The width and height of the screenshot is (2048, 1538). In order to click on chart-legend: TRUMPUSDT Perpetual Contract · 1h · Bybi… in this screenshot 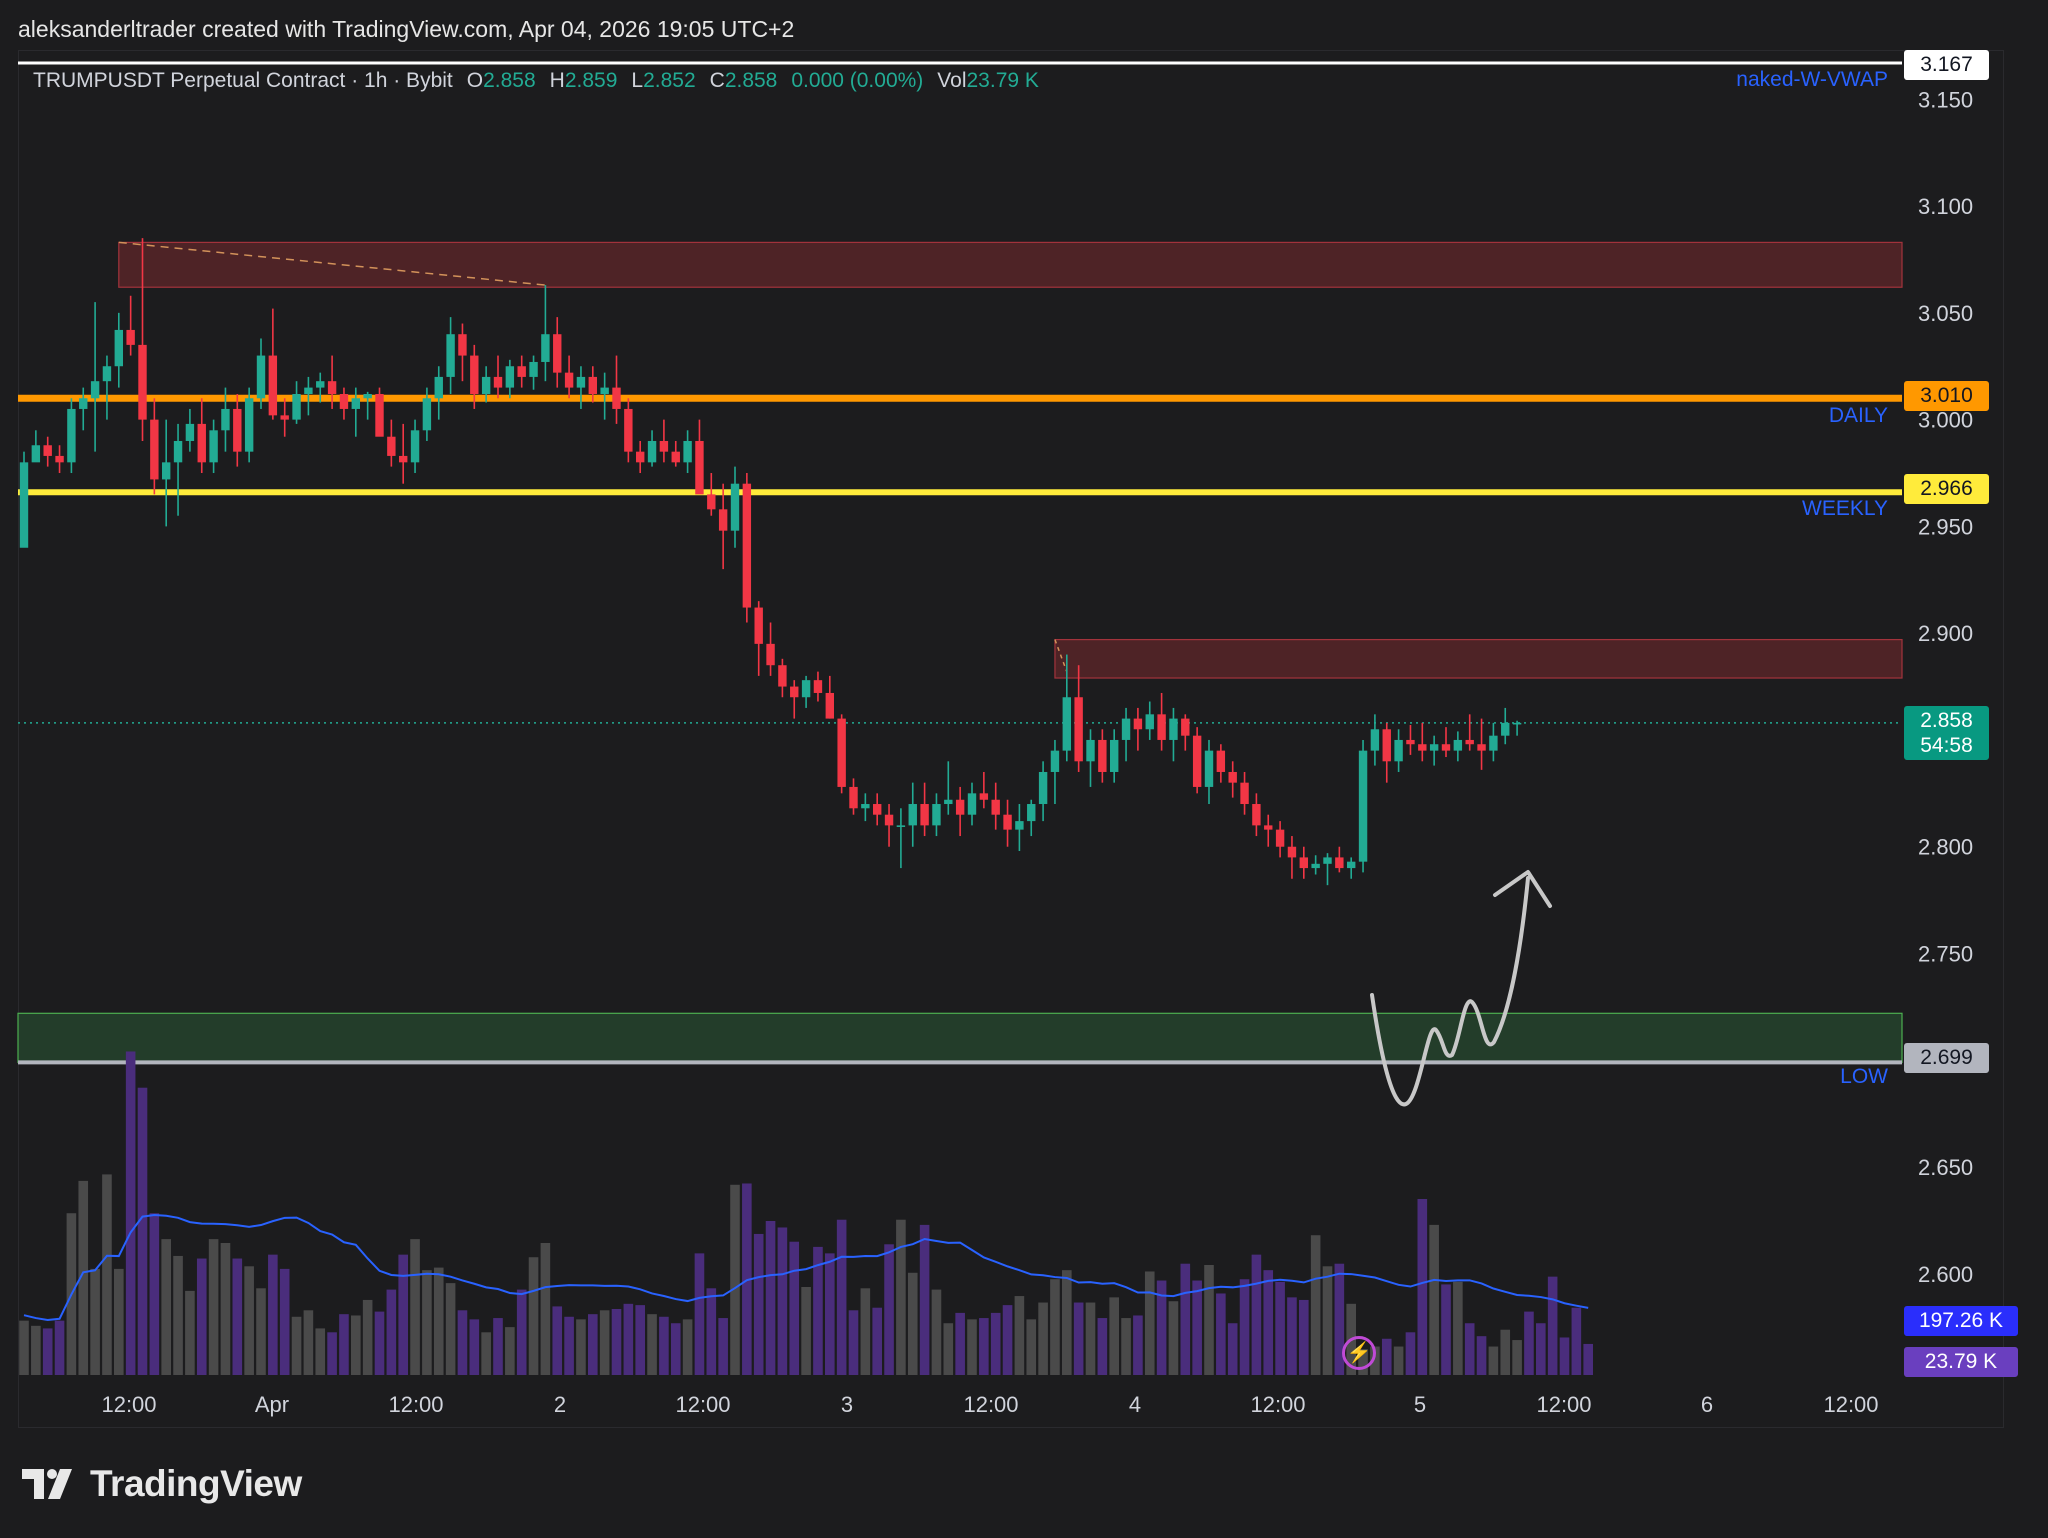, I will do `click(536, 81)`.